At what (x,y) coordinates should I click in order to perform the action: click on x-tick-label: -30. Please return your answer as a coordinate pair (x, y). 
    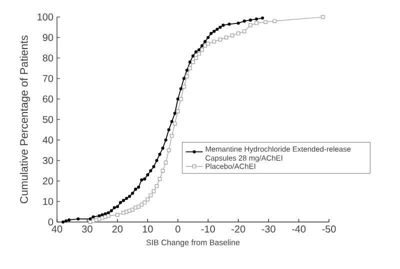
    Looking at the image, I should click on (269, 229).